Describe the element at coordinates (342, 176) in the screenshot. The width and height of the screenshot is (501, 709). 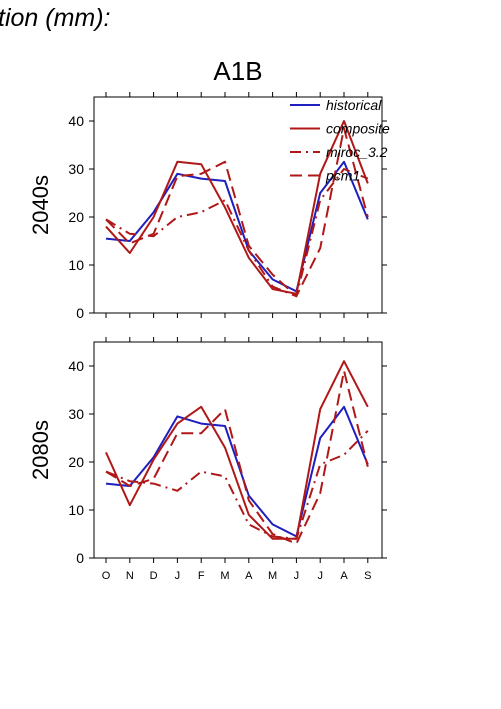
I see `legend-label: pcm1` at that location.